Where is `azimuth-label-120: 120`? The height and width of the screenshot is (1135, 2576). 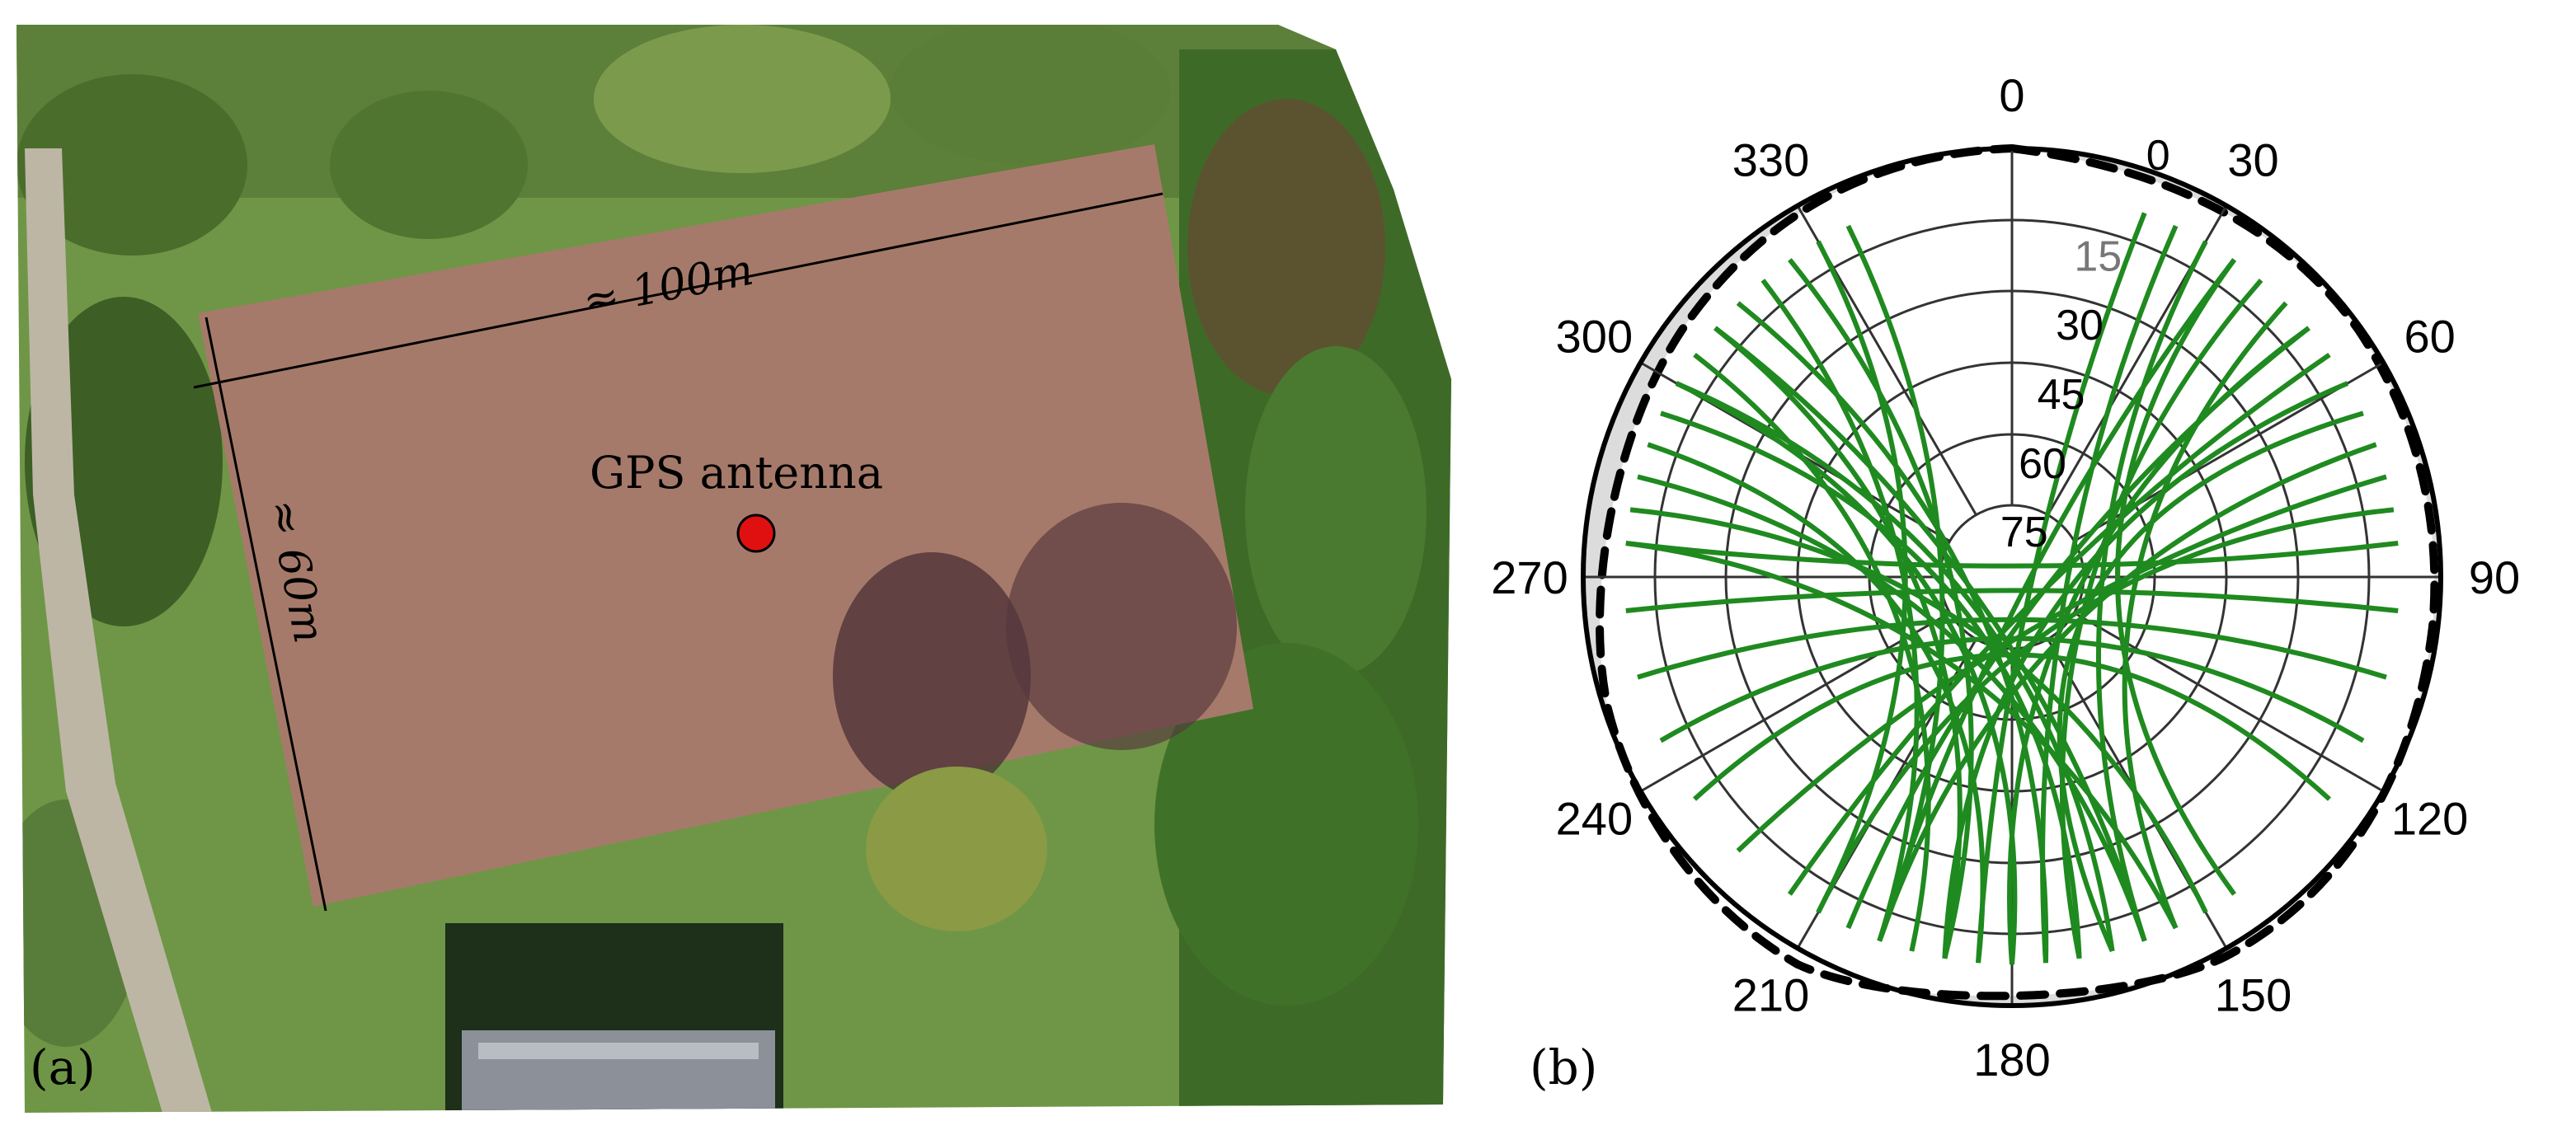 azimuth-label-120: 120 is located at coordinates (2429, 819).